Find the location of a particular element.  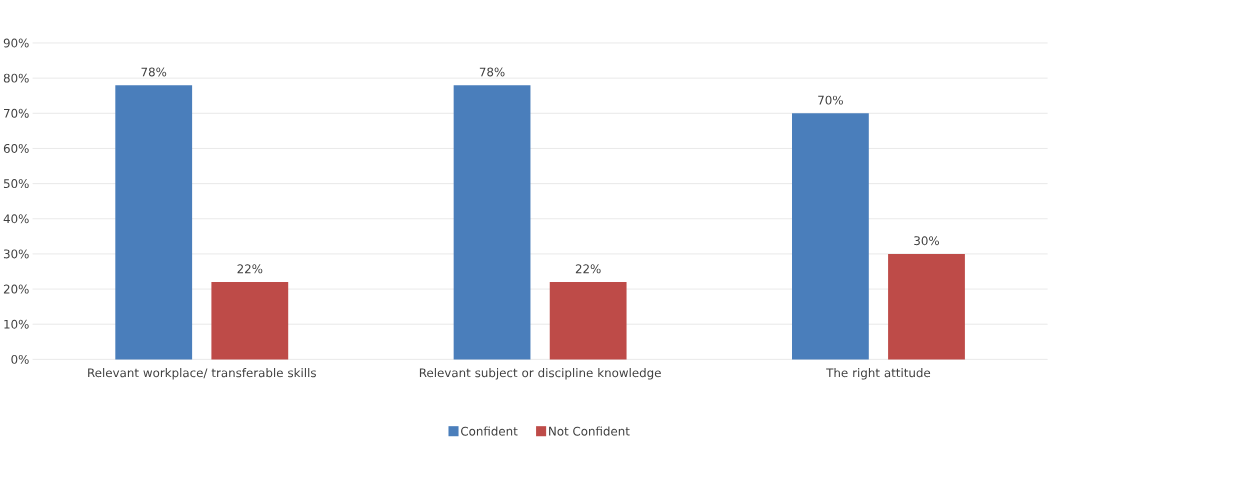

y-tick-label: 60% is located at coordinates (16, 149).